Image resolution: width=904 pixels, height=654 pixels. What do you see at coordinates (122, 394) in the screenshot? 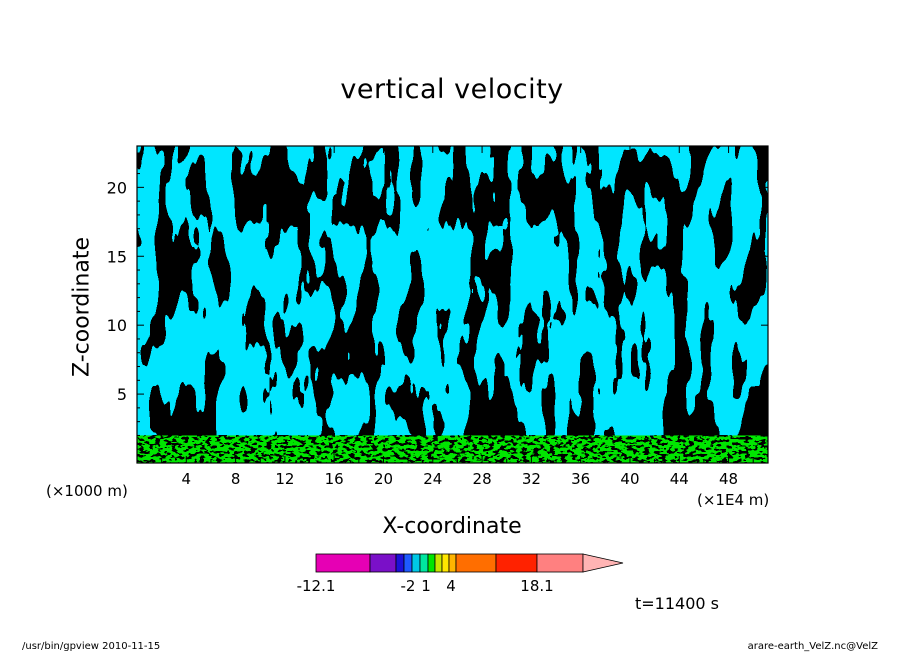
I see `y-tick-label: 5` at bounding box center [122, 394].